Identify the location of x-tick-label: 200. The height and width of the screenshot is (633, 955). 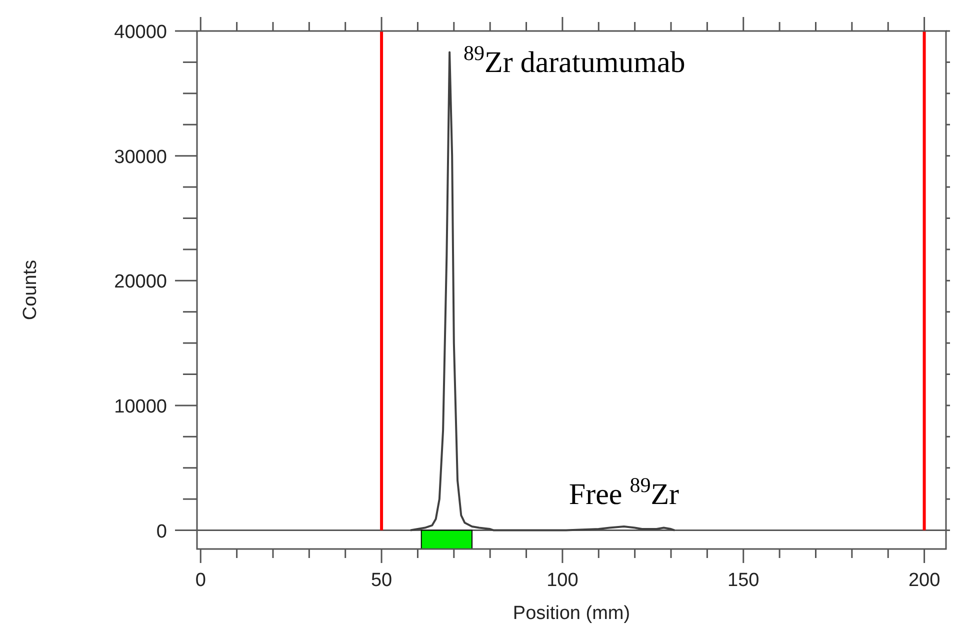
(924, 580).